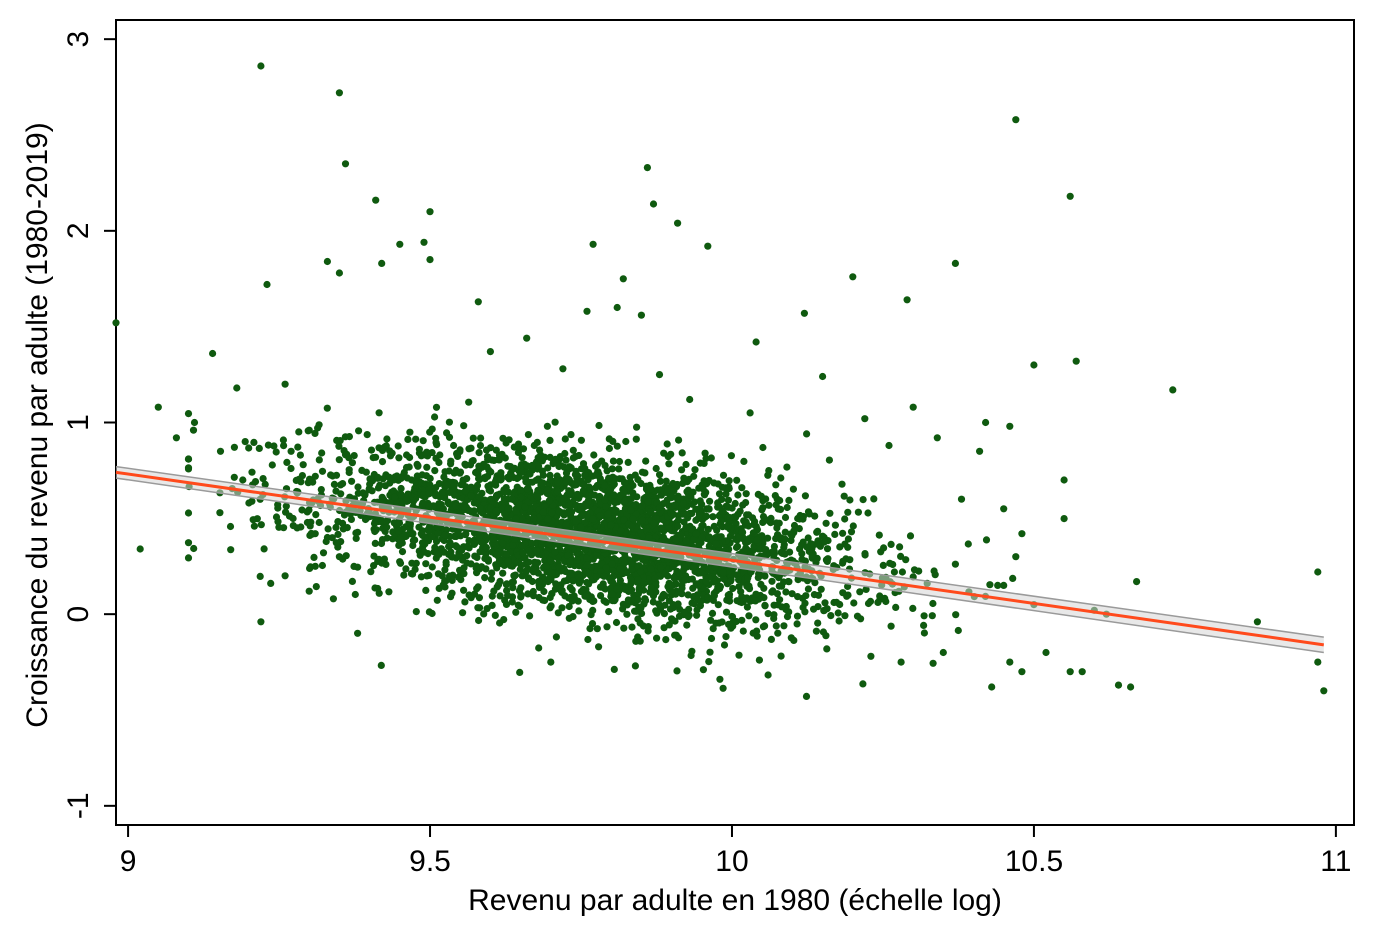  Describe the element at coordinates (430, 861) in the screenshot. I see `x-tick-label: 9.5` at that location.